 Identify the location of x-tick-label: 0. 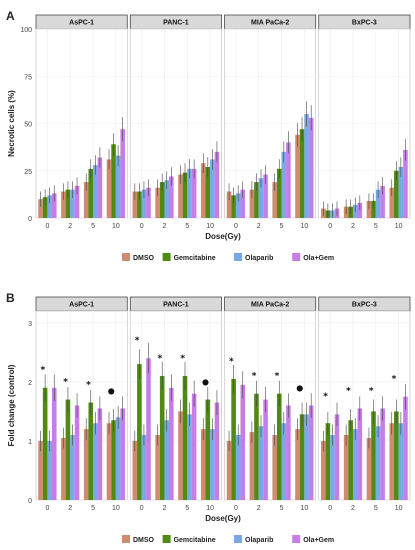
(142, 508).